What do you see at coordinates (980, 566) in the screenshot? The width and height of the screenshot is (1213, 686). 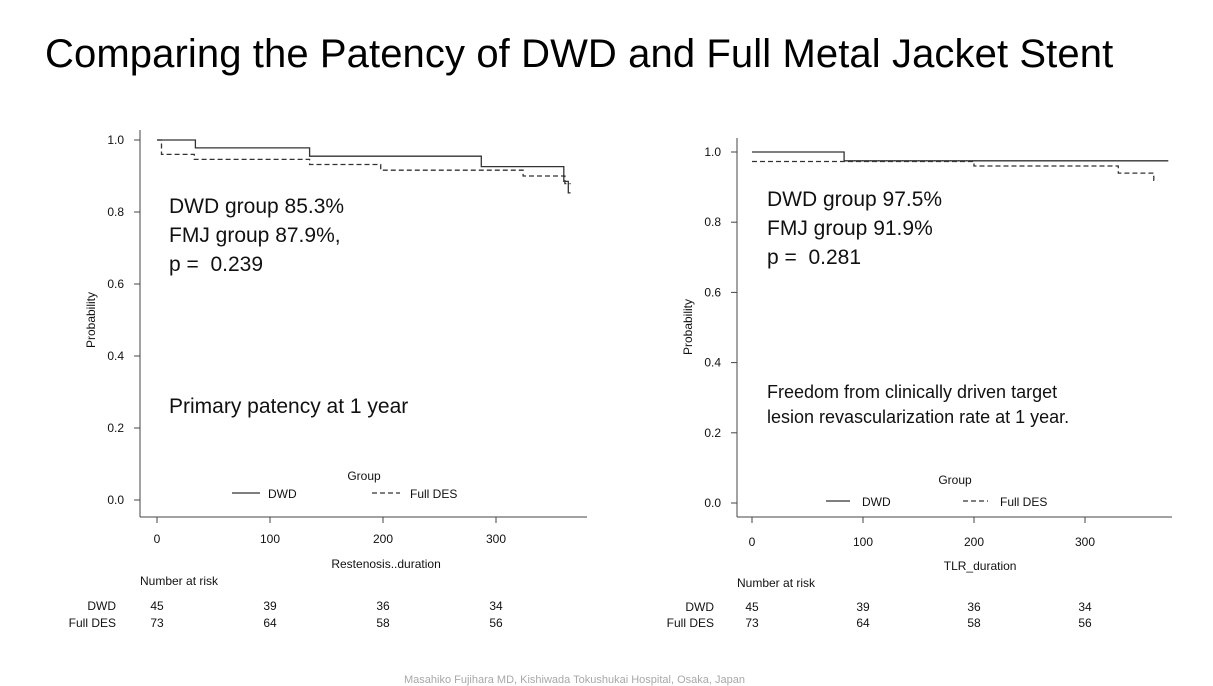 I see `x-axis-label: TLR_duration` at bounding box center [980, 566].